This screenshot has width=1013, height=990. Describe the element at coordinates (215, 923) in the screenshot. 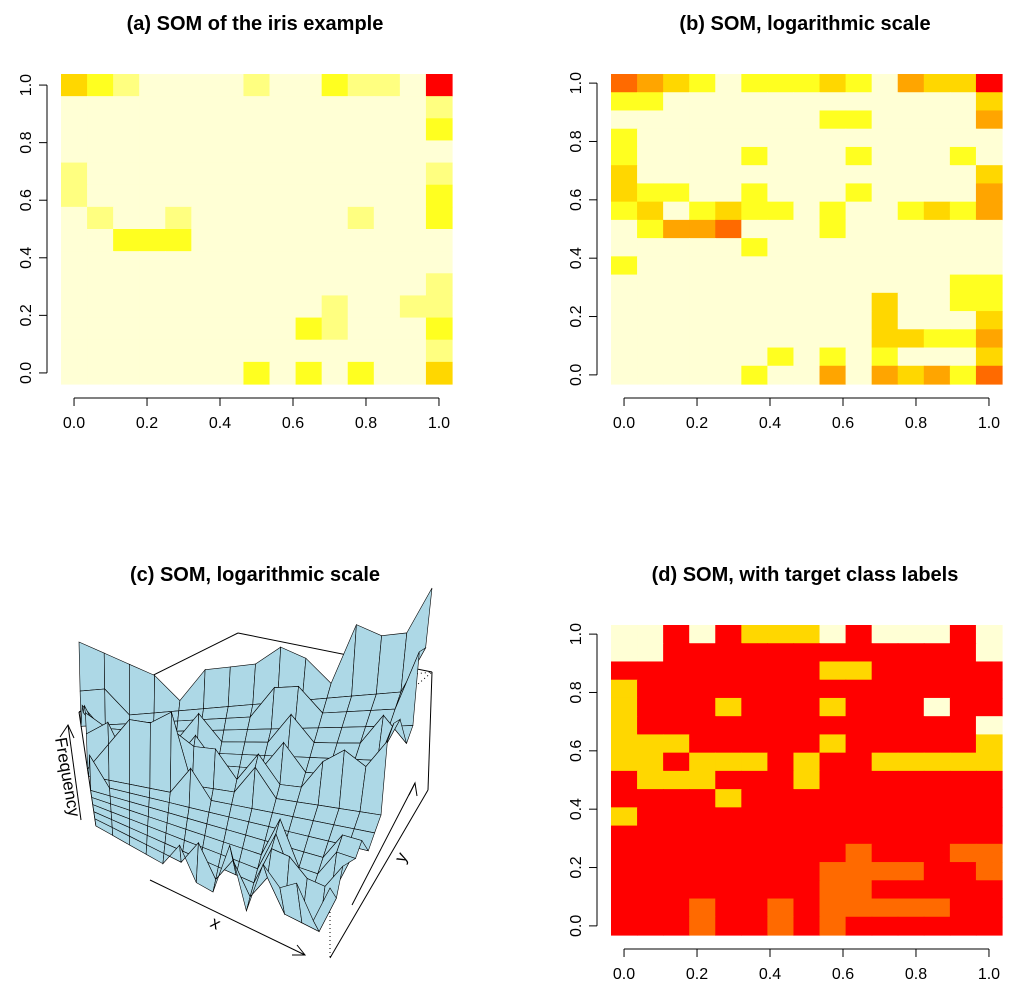

I see `x-axis-label: x` at that location.